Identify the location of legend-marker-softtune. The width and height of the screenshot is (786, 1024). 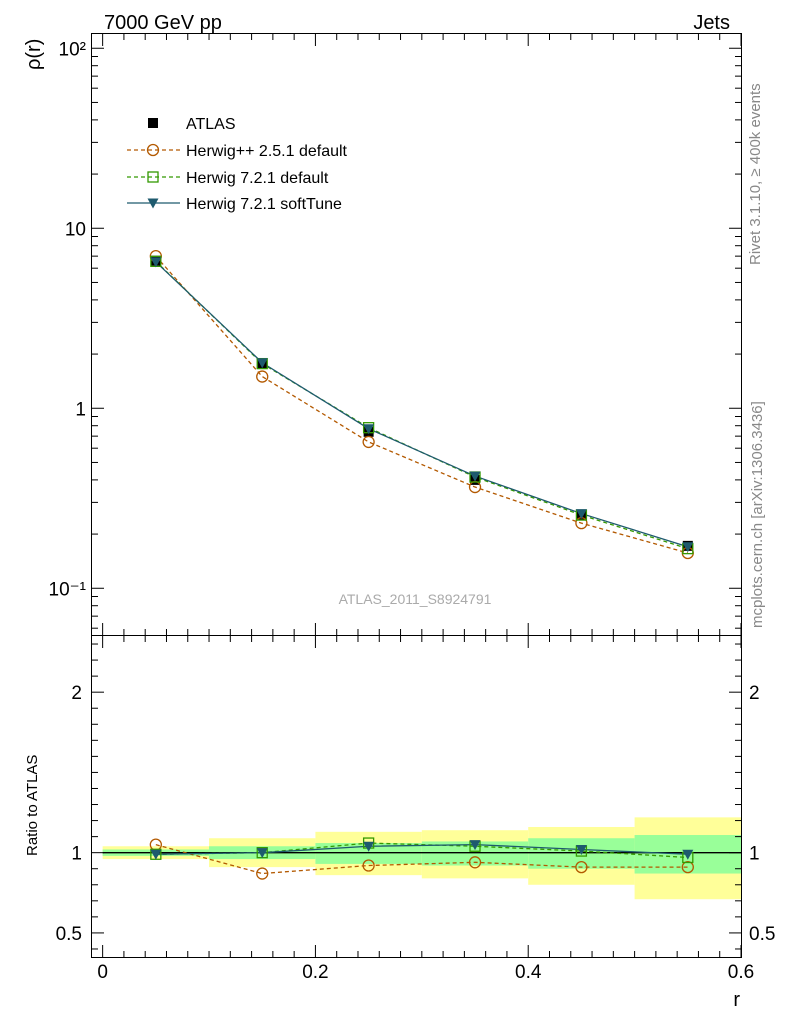
(153, 203).